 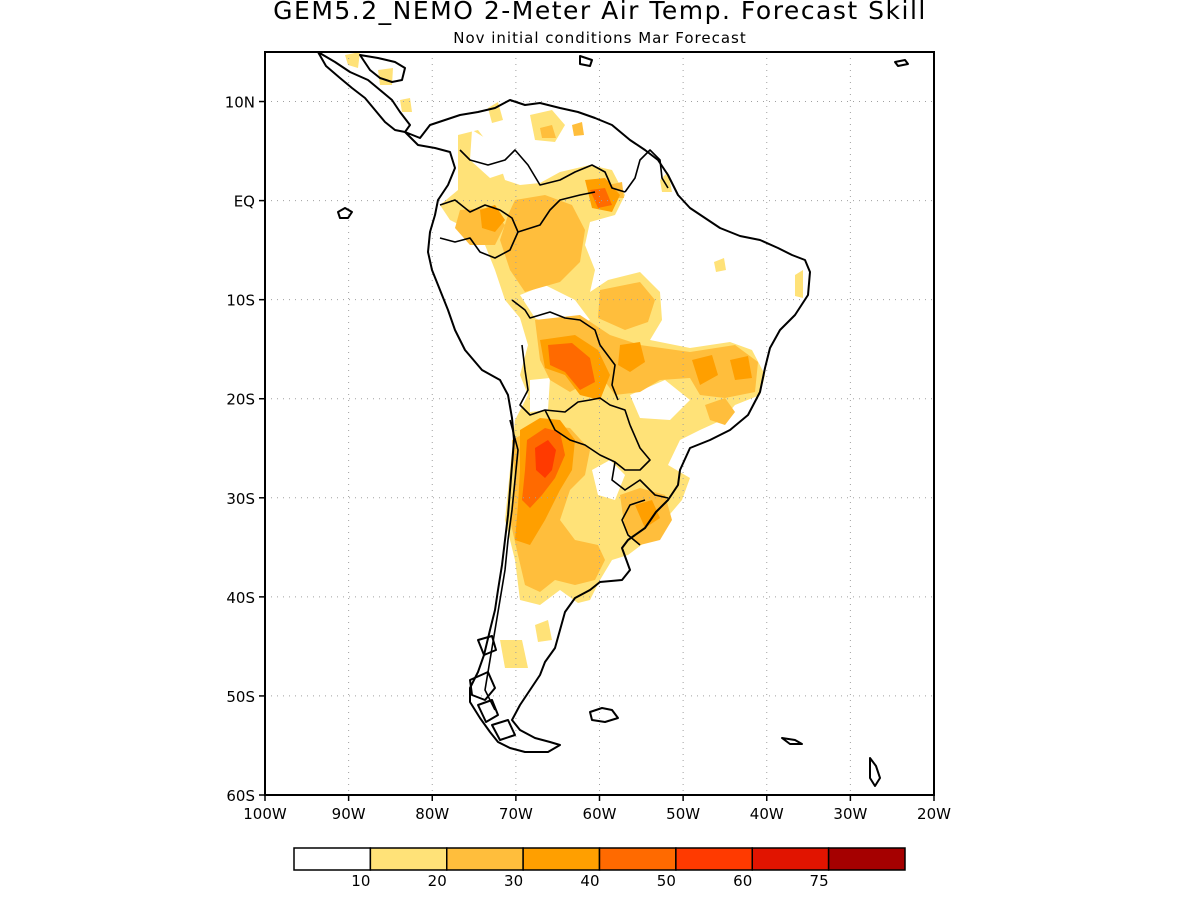 I want to click on lon-tick-label: 20W, so click(x=934, y=814).